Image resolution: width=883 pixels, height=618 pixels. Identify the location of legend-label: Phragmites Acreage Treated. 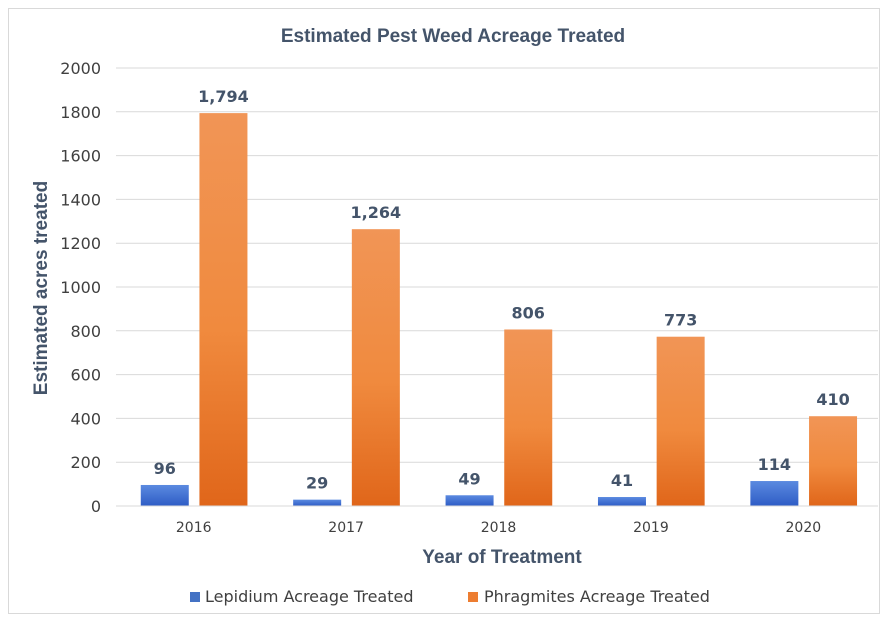
(597, 596).